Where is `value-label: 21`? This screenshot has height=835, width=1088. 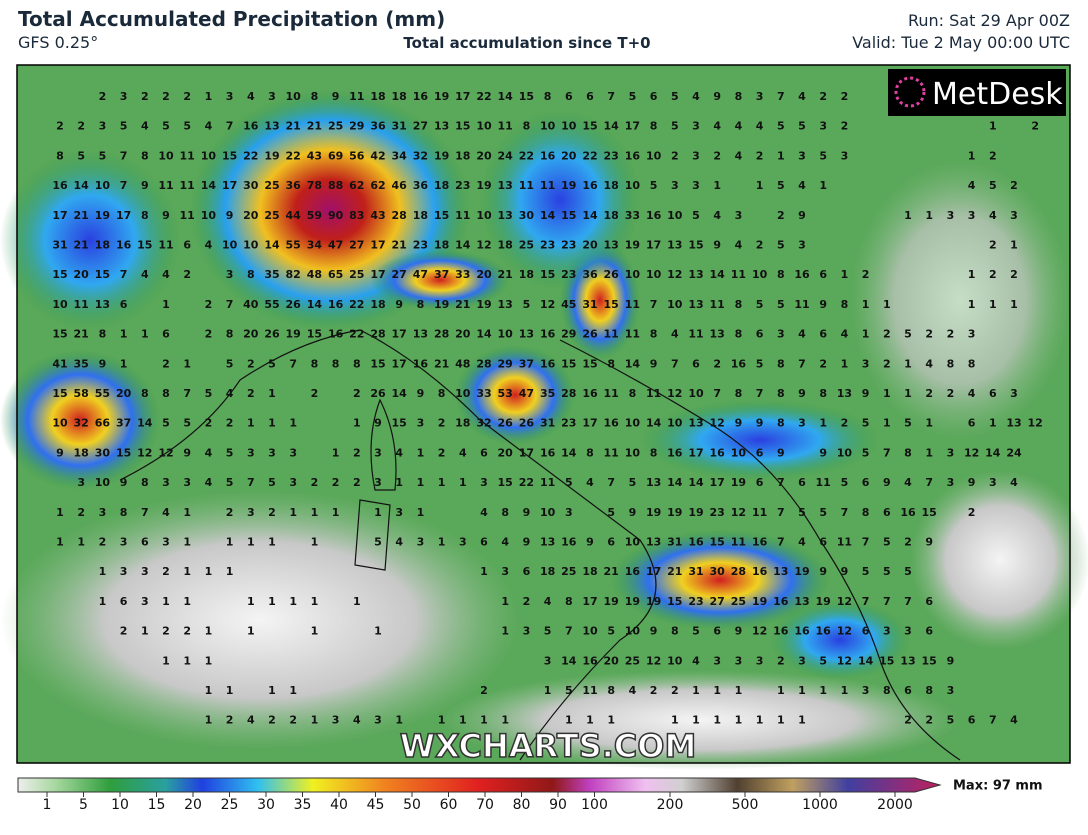
value-label: 21 is located at coordinates (81, 215).